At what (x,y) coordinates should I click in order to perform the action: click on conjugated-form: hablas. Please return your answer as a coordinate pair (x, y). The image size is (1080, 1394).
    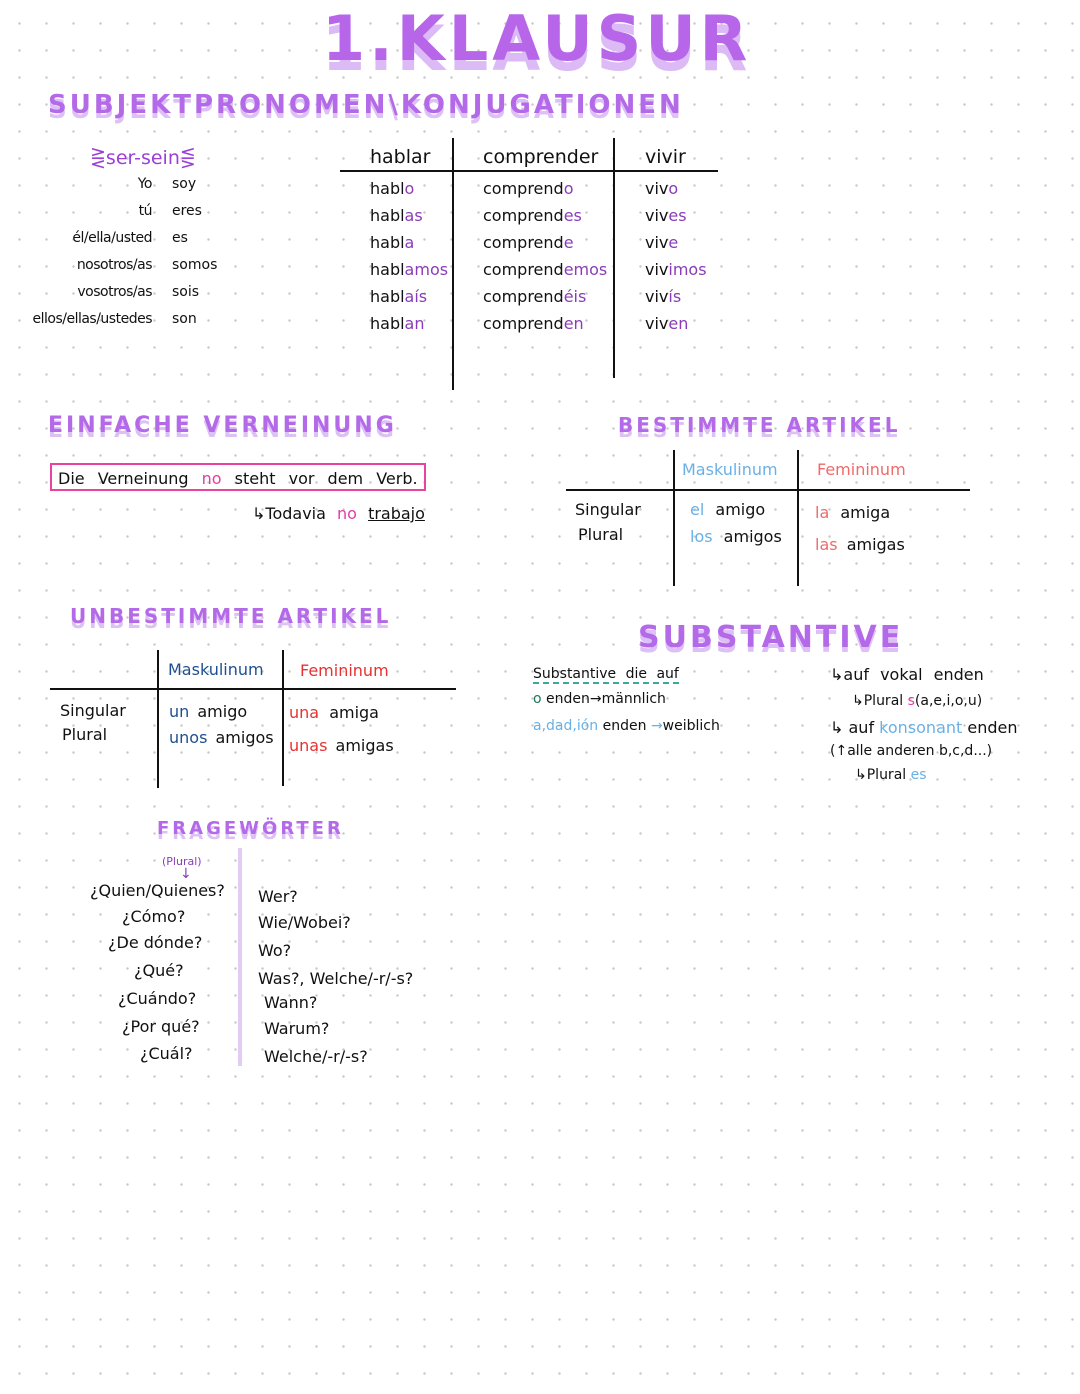
    Looking at the image, I should click on (396, 215).